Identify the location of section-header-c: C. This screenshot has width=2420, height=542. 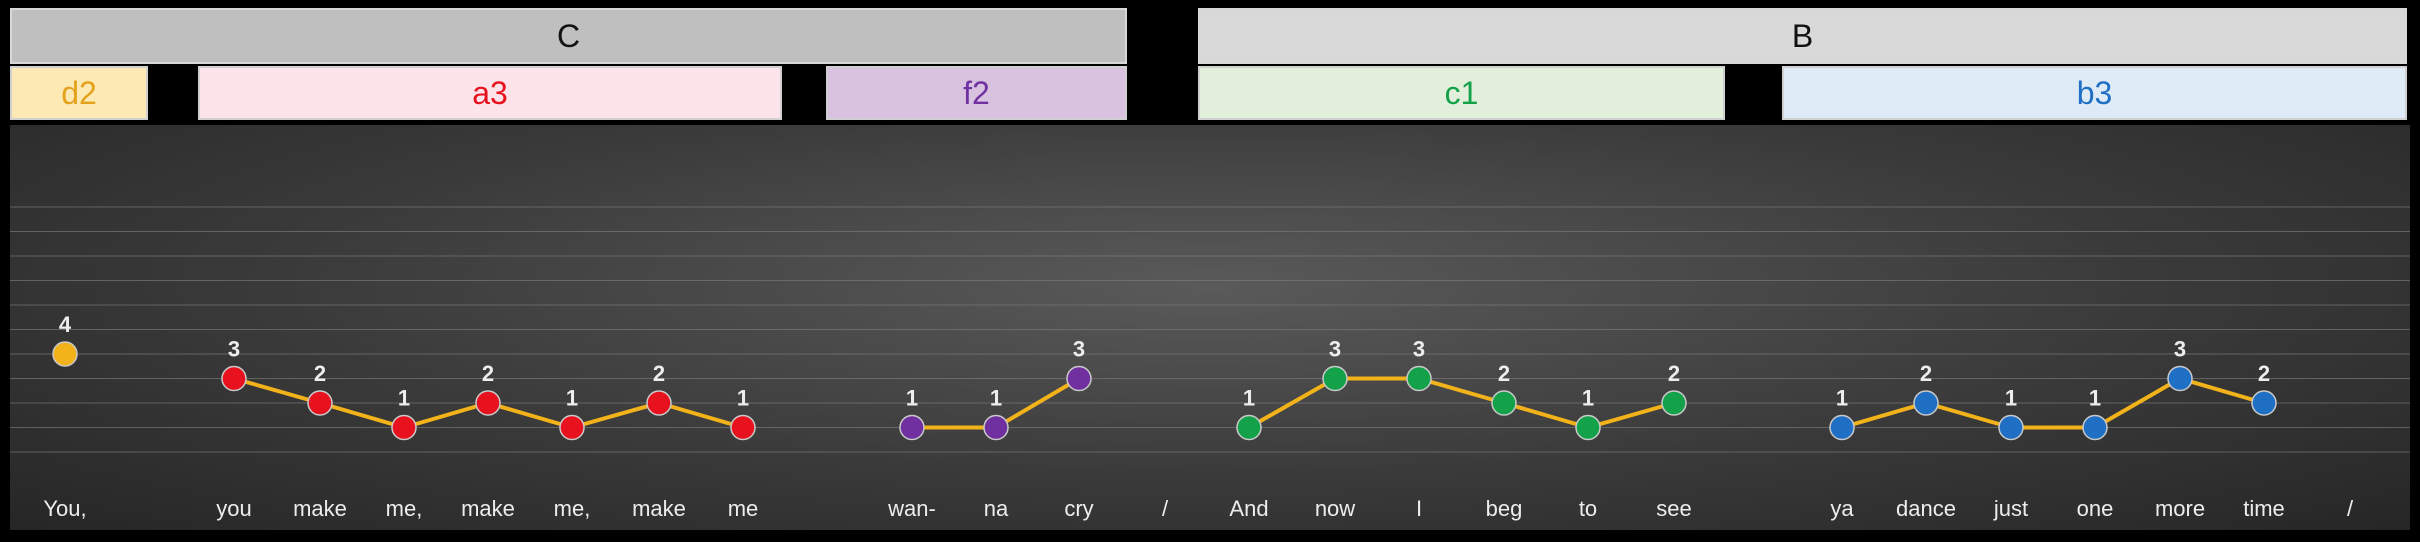
(568, 36).